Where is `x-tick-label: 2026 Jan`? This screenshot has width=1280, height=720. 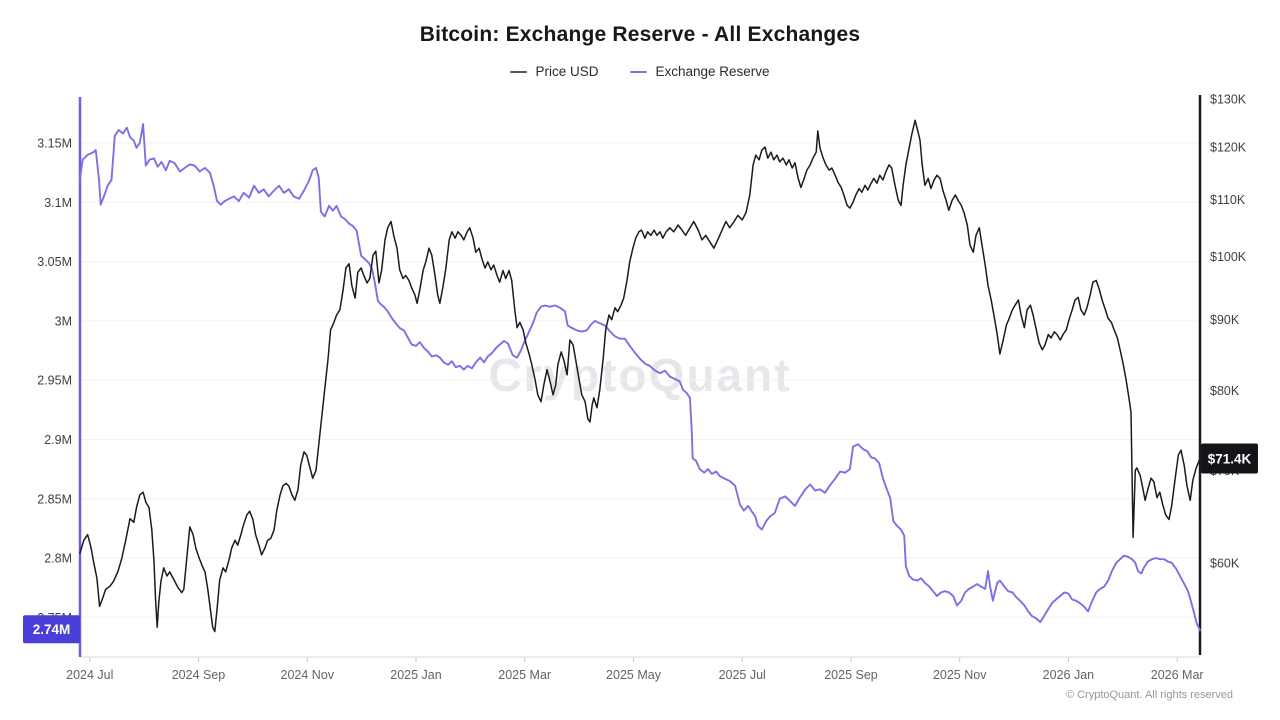
x-tick-label: 2026 Jan is located at coordinates (1068, 675).